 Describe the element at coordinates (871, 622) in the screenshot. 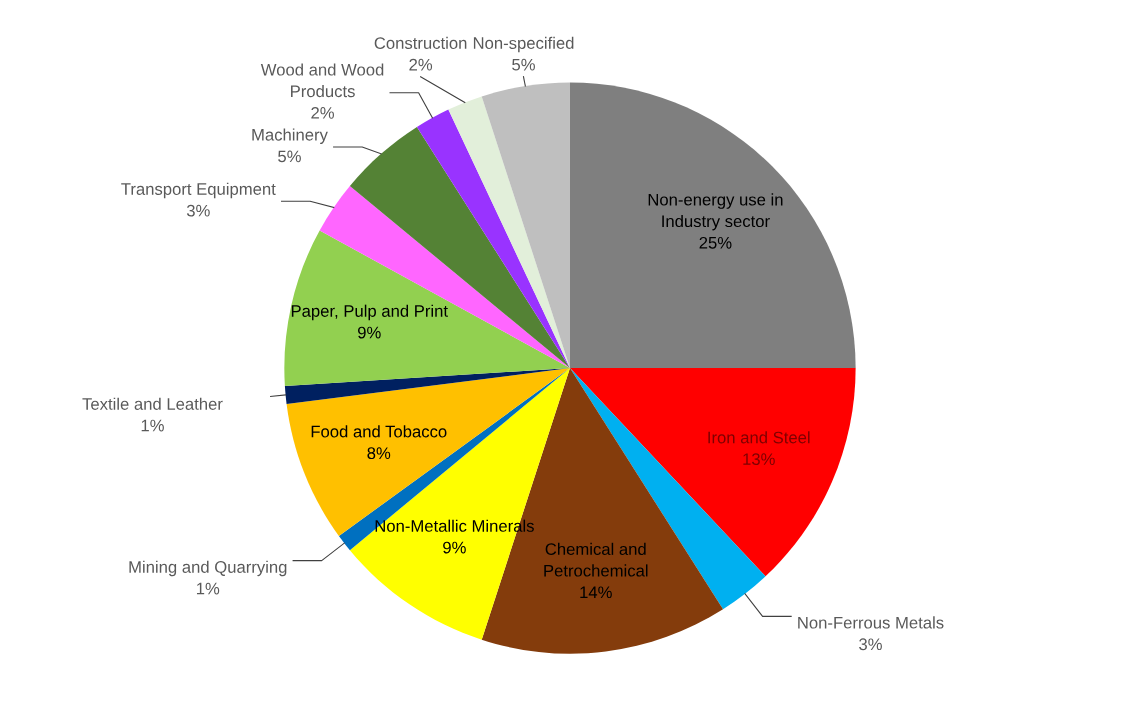

I see `slice-label: Non-Ferrous Metals` at that location.